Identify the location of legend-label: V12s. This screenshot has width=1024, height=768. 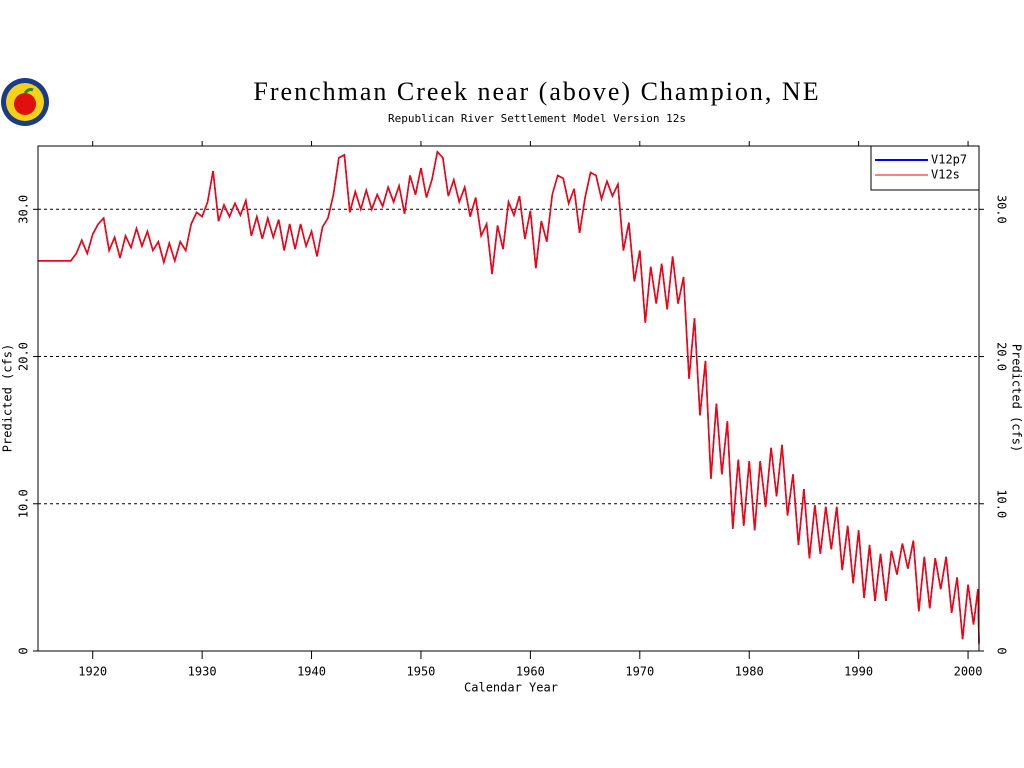
(945, 175).